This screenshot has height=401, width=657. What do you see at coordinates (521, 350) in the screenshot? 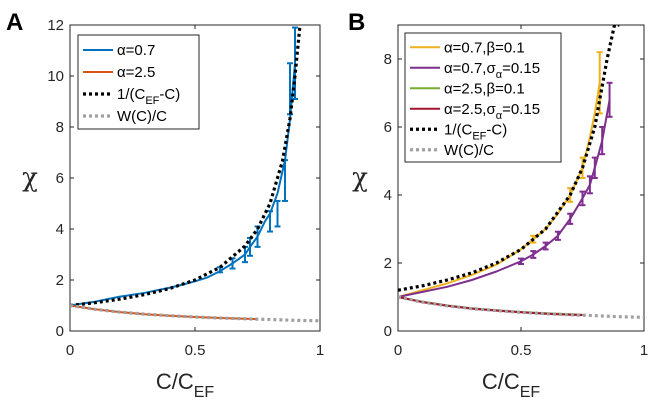
I see `panel-b-xtick-label: 0.5` at bounding box center [521, 350].